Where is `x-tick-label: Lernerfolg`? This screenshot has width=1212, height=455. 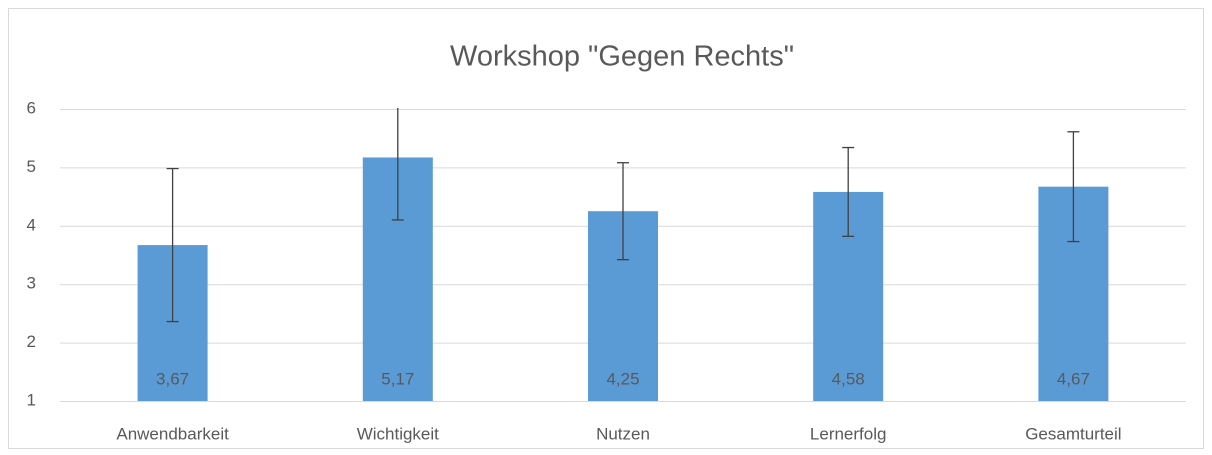 x-tick-label: Lernerfolg is located at coordinates (848, 433).